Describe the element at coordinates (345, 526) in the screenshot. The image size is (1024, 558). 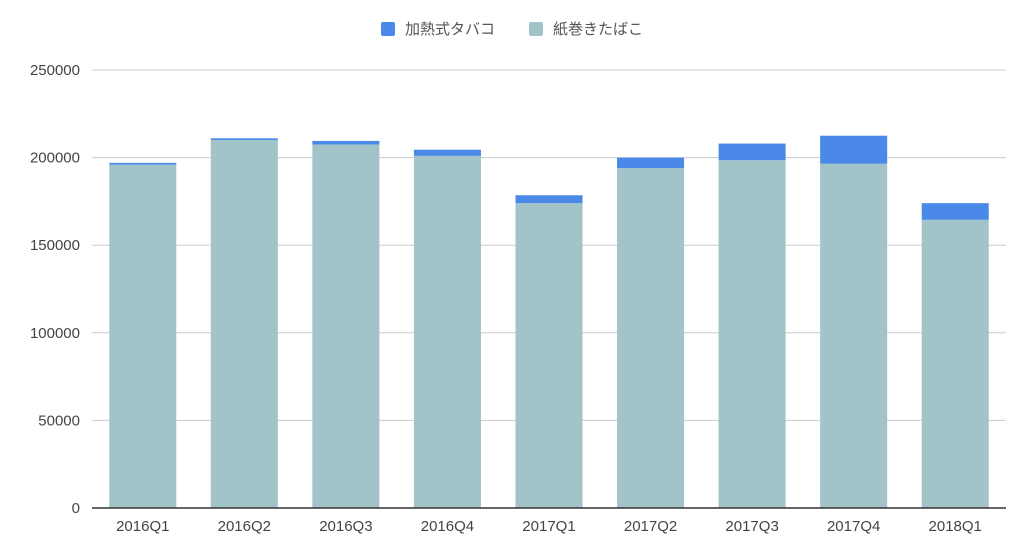
I see `x-tick-label: 2016Q3` at that location.